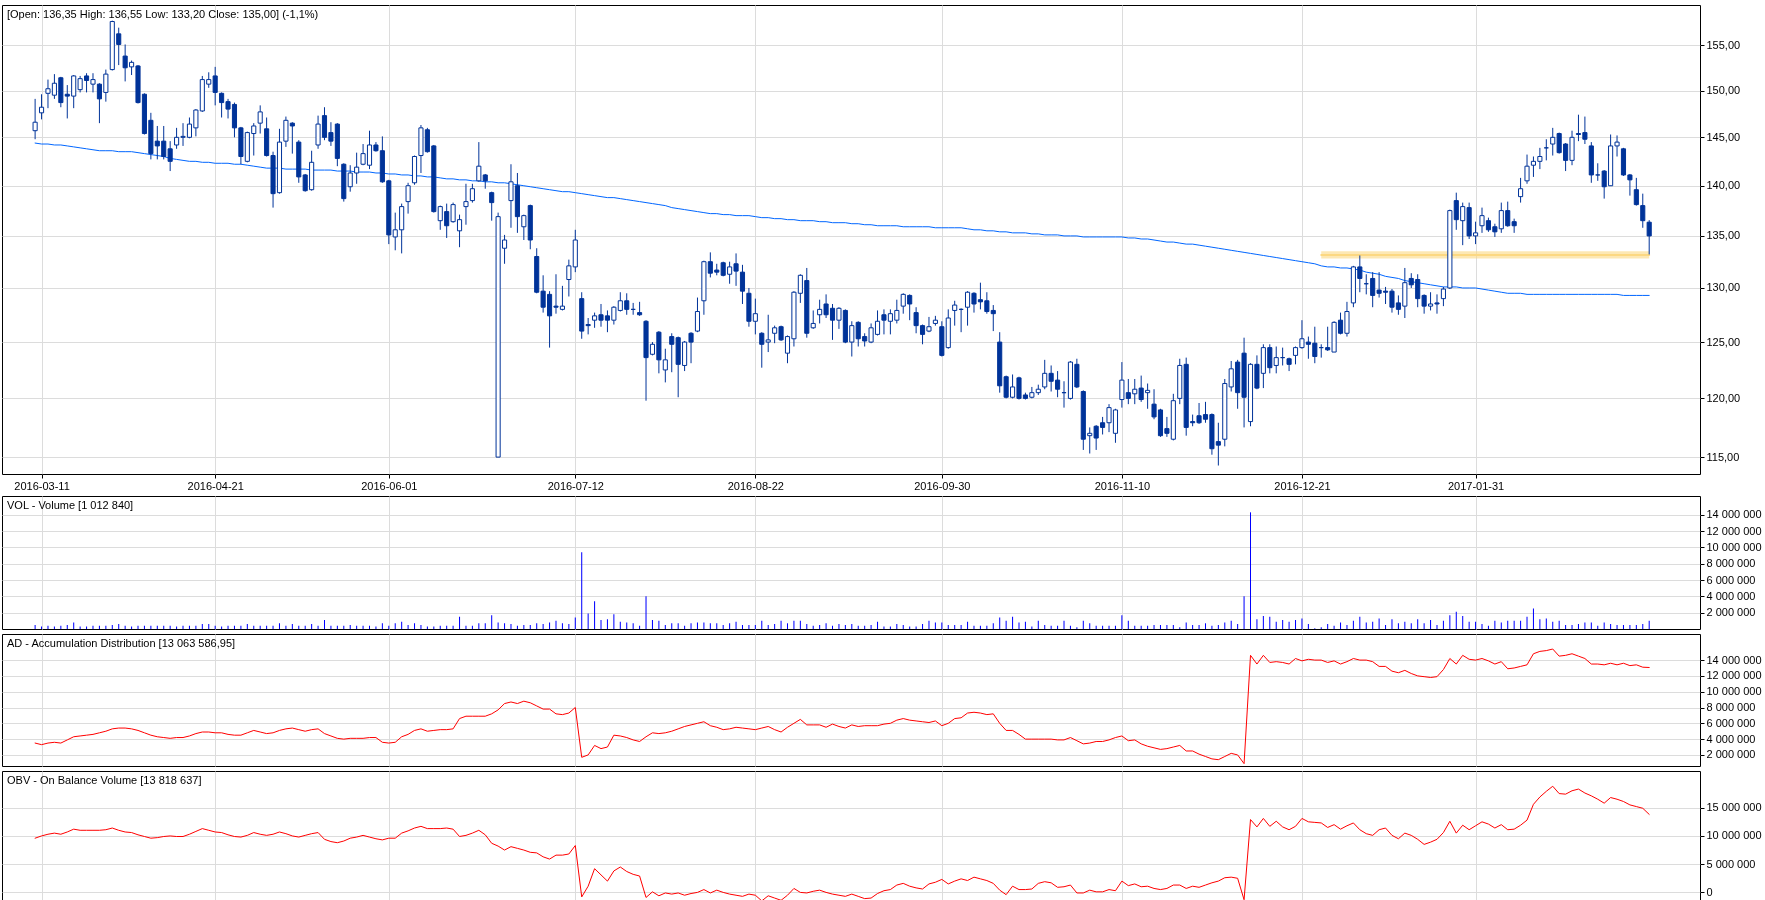 This screenshot has width=1765, height=900. Describe the element at coordinates (42, 485) in the screenshot. I see `x-tick-label: 2016-03-11` at that location.